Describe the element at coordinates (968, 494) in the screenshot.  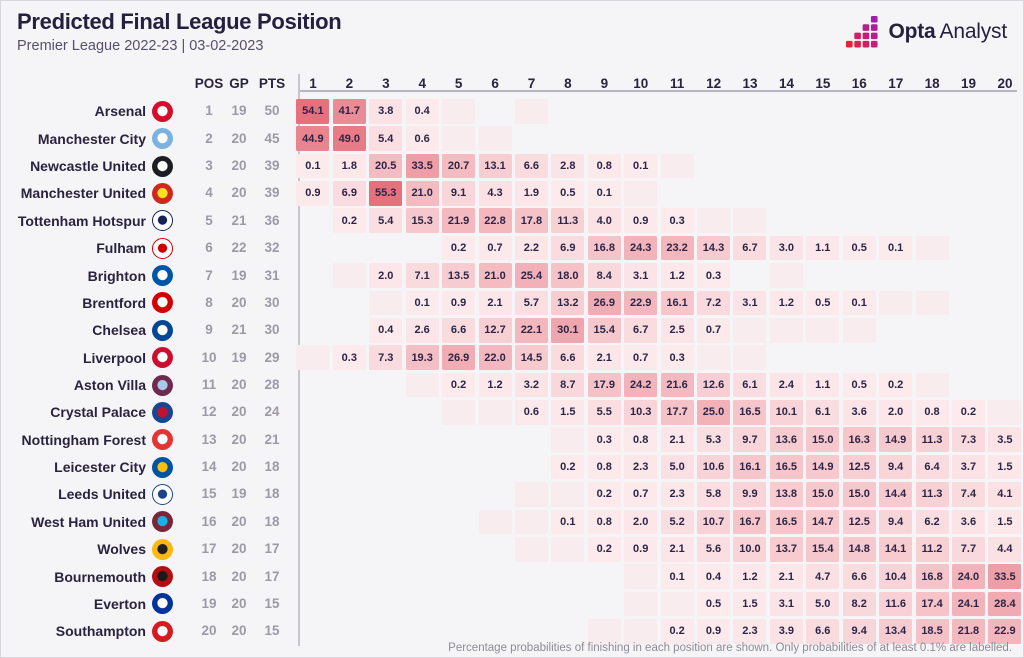
I see `prob-cell: 7.4` at that location.